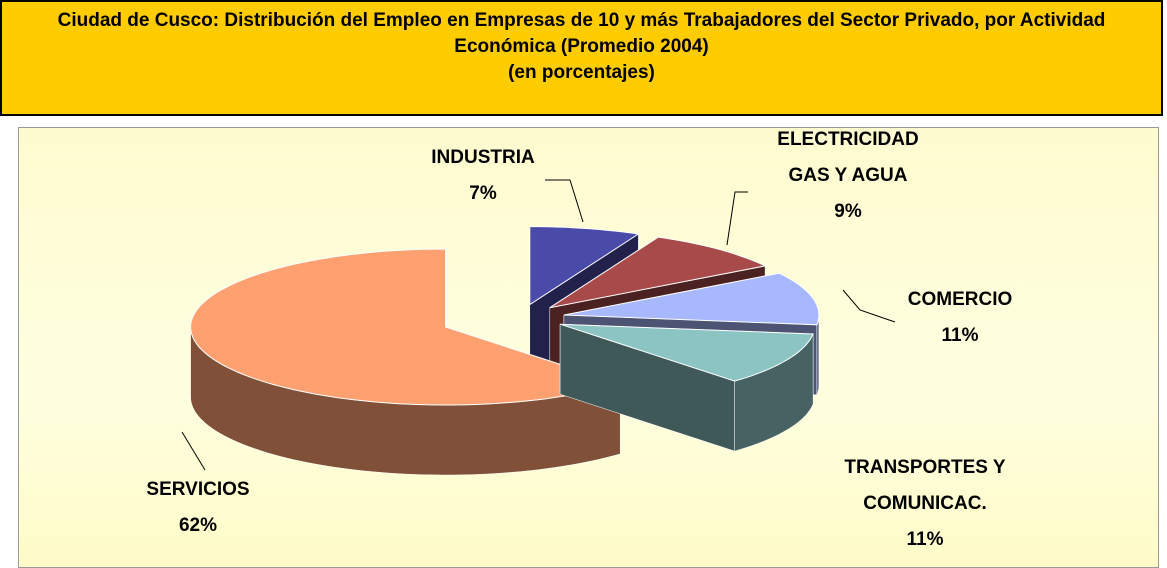 The image size is (1167, 568). Describe the element at coordinates (818, 354) in the screenshot. I see `slice-wall` at that location.